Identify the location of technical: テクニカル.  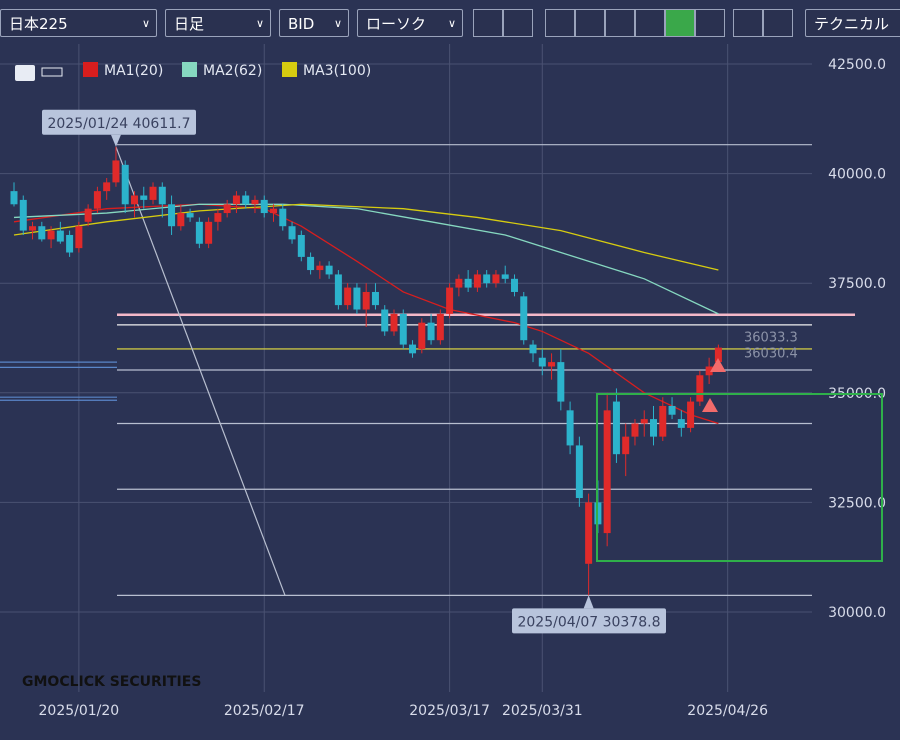
(852, 24).